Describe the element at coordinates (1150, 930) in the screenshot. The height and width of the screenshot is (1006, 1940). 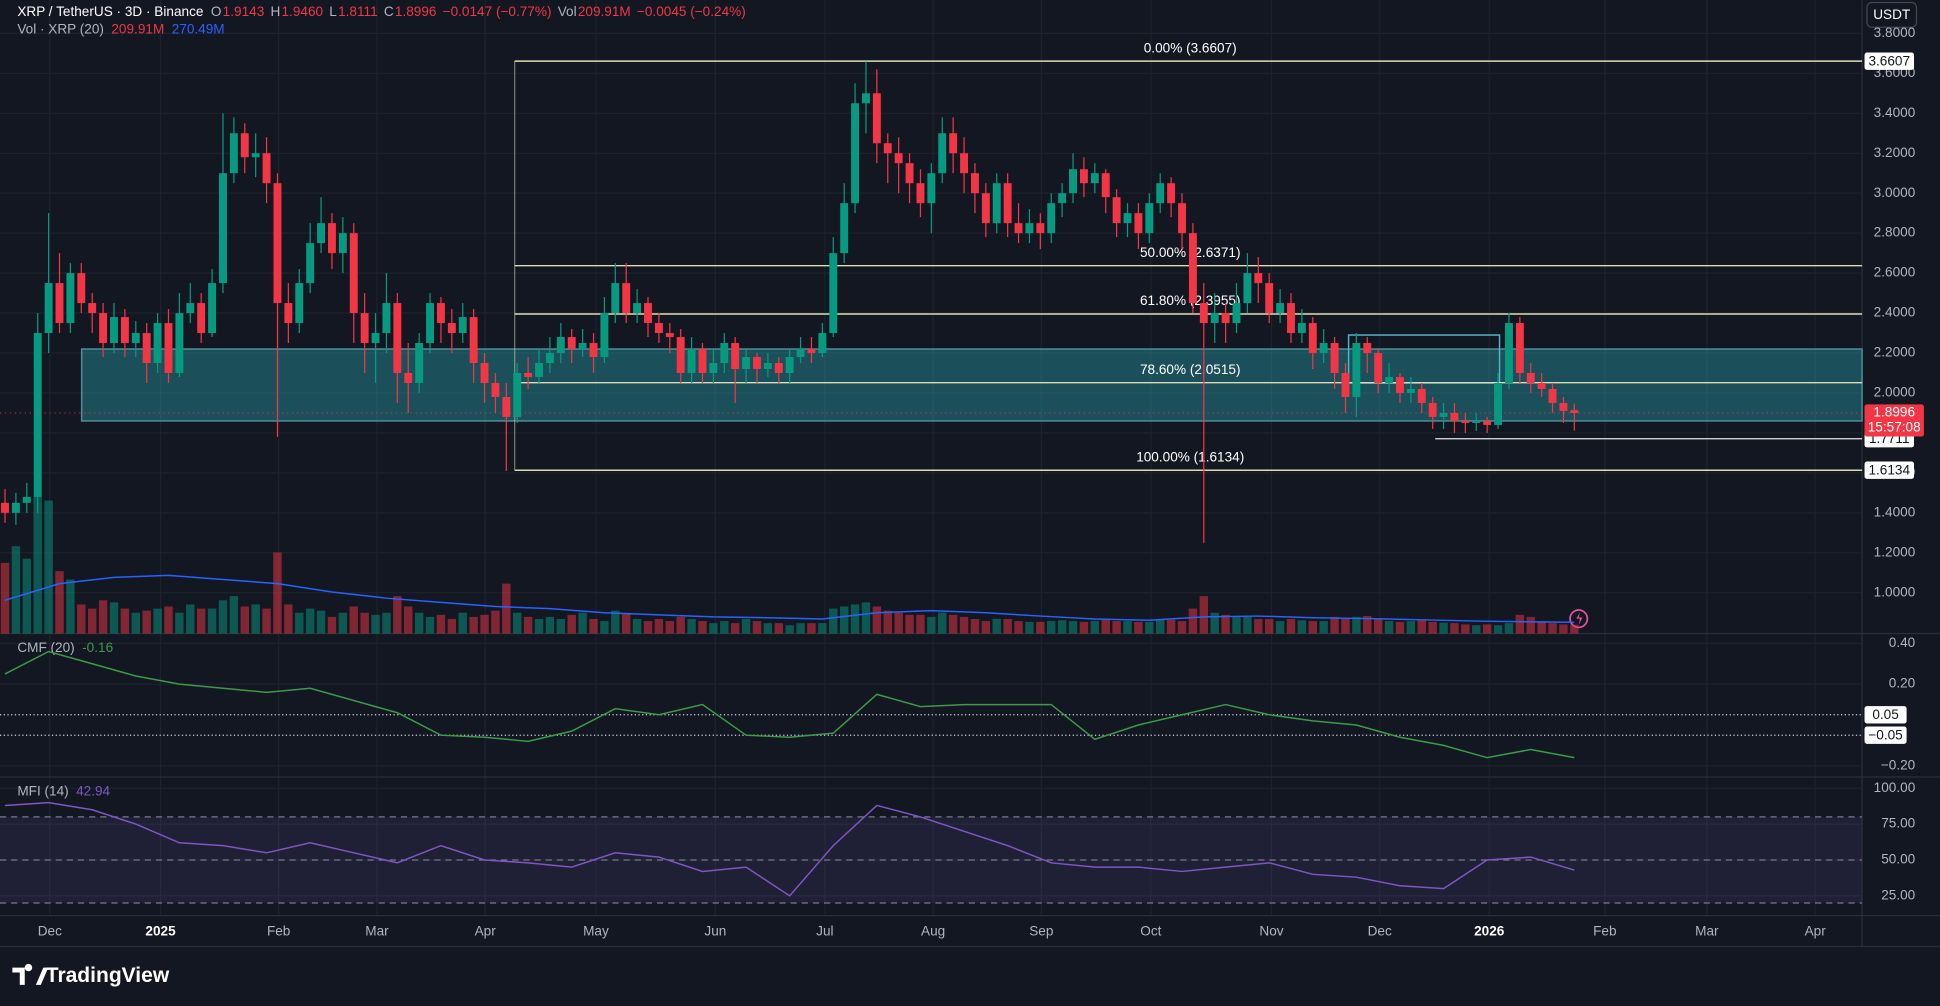
I see `x-tick-label: Oct` at that location.